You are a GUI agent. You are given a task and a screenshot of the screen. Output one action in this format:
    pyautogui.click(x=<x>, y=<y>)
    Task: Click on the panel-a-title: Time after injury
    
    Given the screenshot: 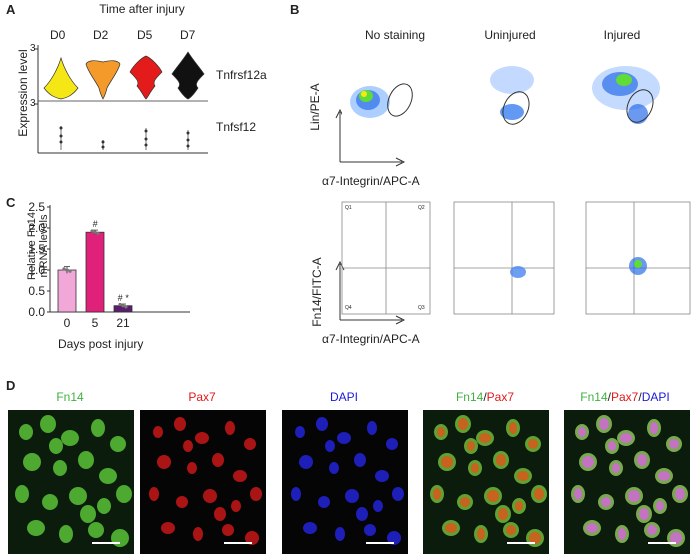 What is the action you would take?
    pyautogui.click(x=142, y=9)
    